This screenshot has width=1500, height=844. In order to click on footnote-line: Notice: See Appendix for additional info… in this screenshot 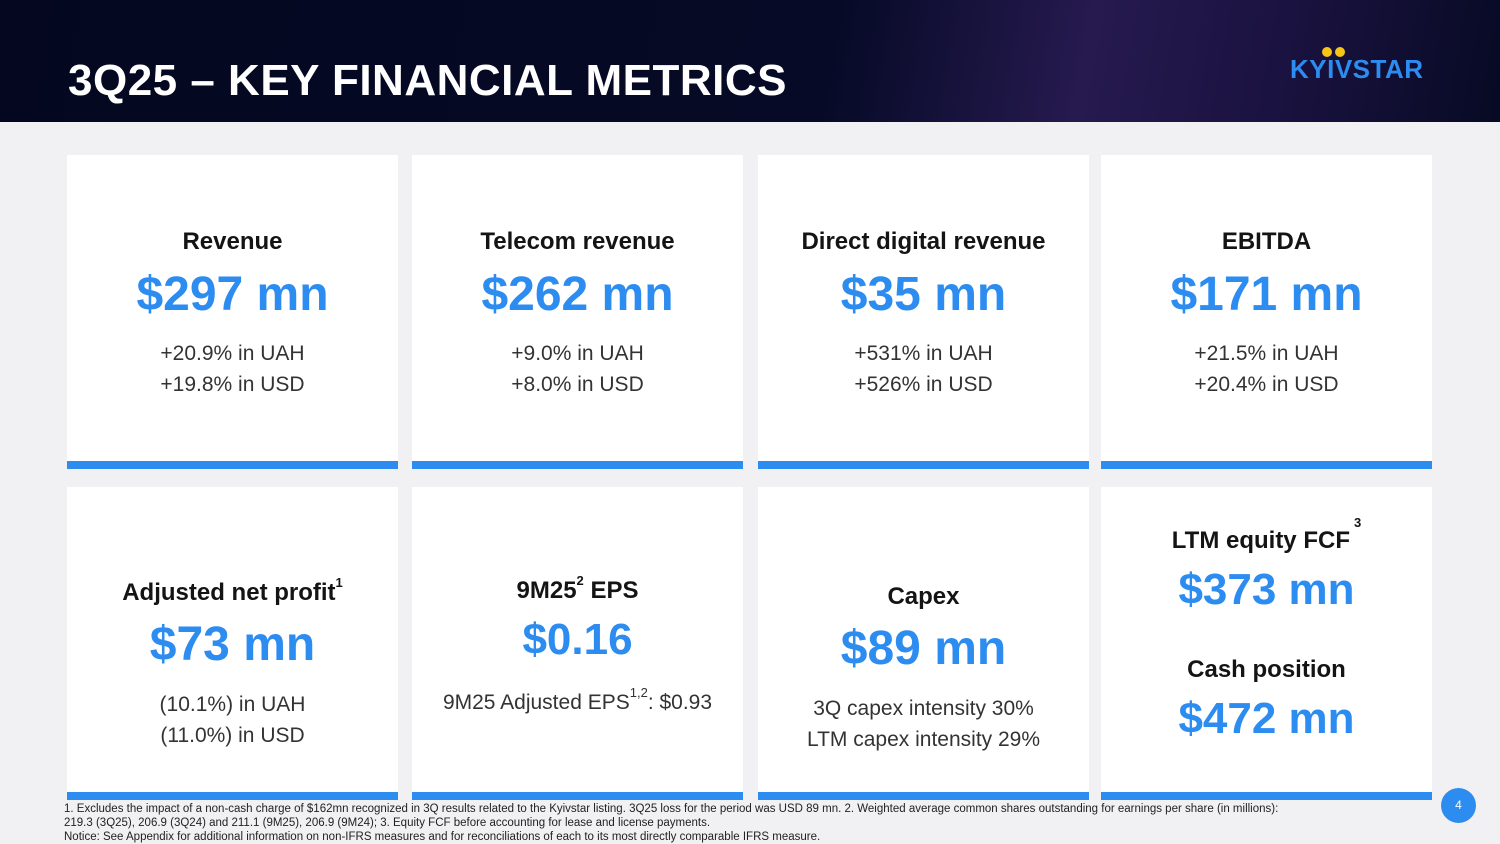, I will do `click(442, 837)`.